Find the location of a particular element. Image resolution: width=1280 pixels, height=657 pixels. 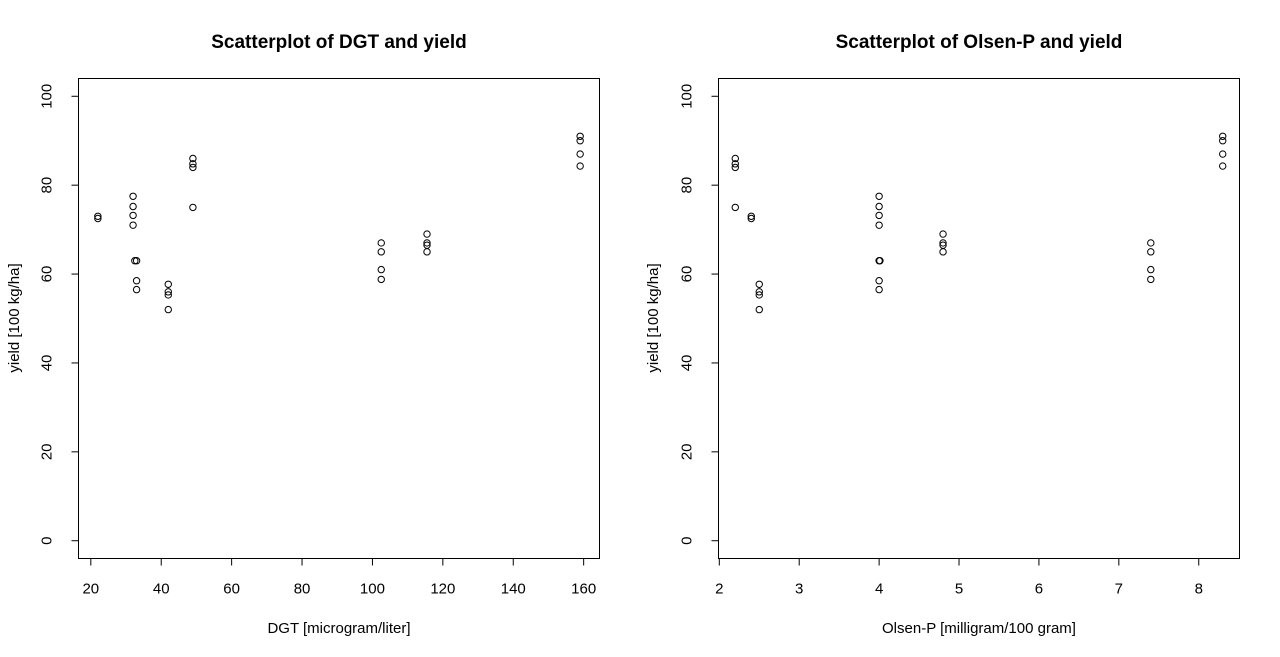

x-tick-label: 160 is located at coordinates (583, 589).